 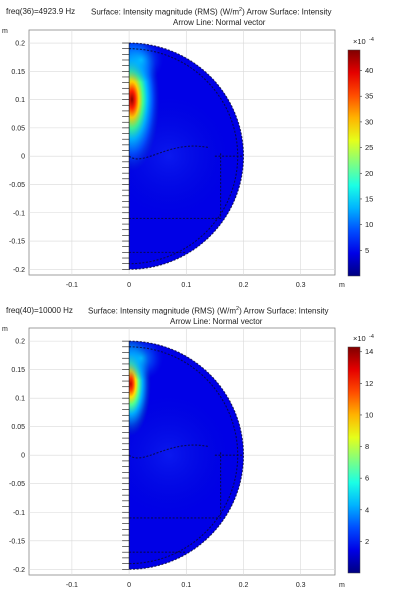 I want to click on colorbar-tick-label: 20, so click(x=369, y=173).